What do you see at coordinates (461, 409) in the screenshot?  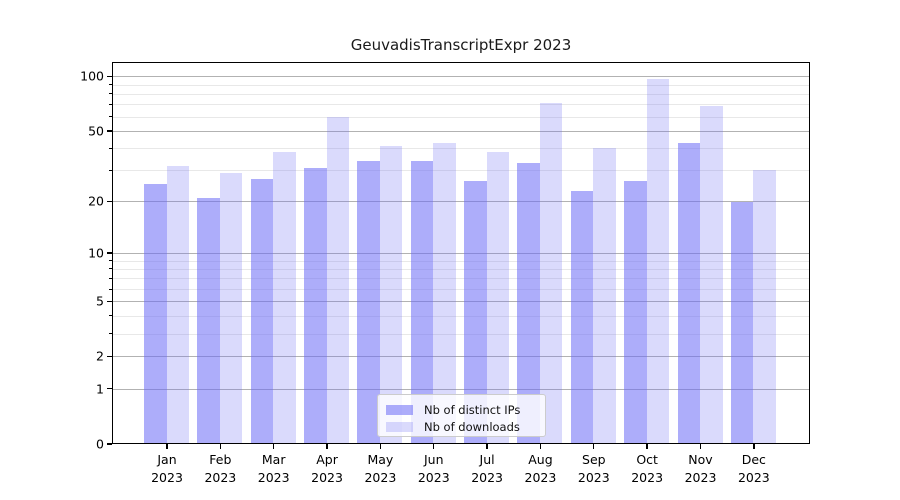 I see `legend-item-distinct-ips: Nb of distinct IPs` at bounding box center [461, 409].